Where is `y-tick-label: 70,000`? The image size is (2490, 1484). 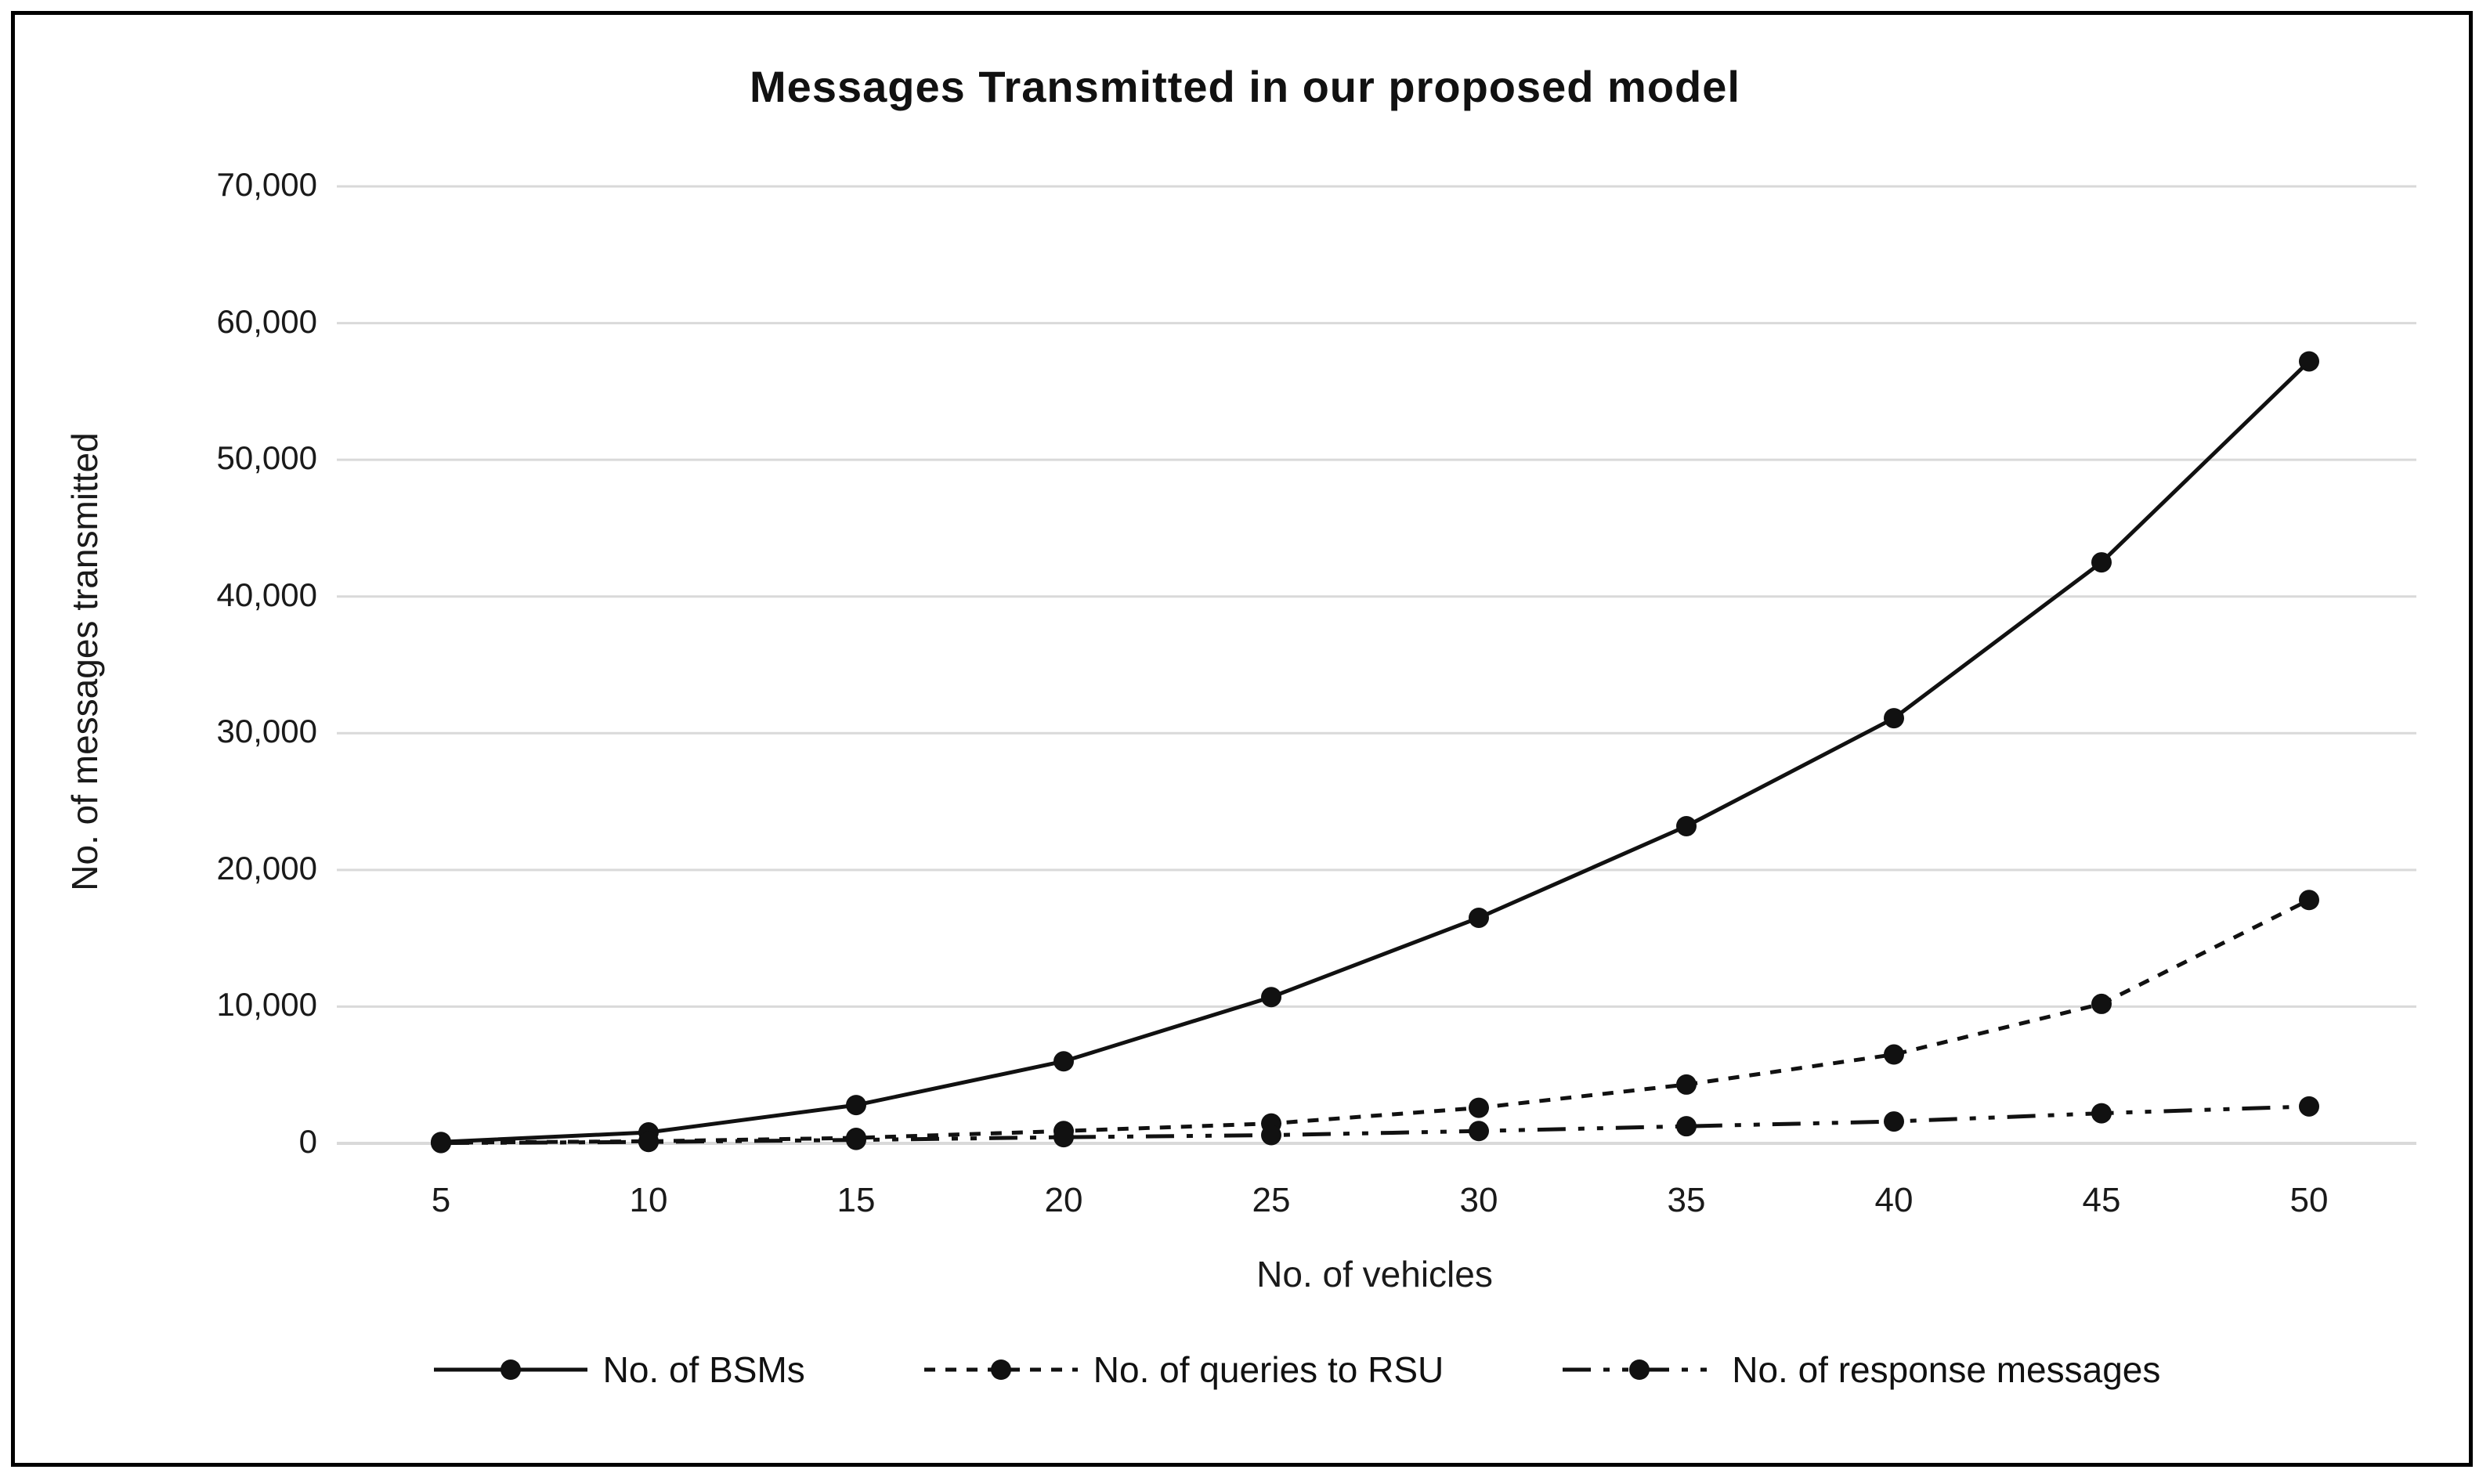
y-tick-label: 70,000 is located at coordinates (266, 185).